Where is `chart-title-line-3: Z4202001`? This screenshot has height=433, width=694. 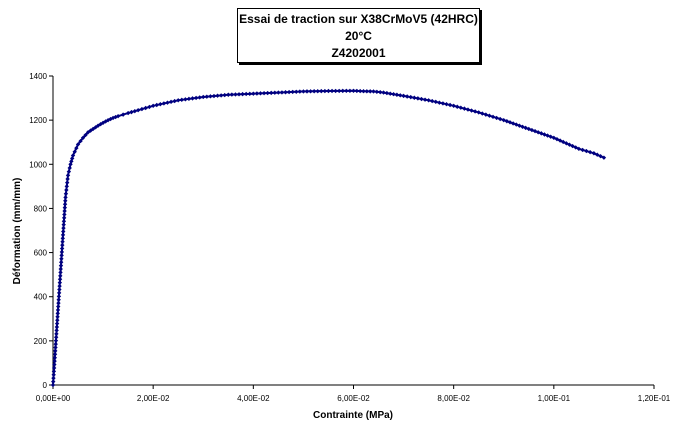 chart-title-line-3: Z4202001 is located at coordinates (358, 53).